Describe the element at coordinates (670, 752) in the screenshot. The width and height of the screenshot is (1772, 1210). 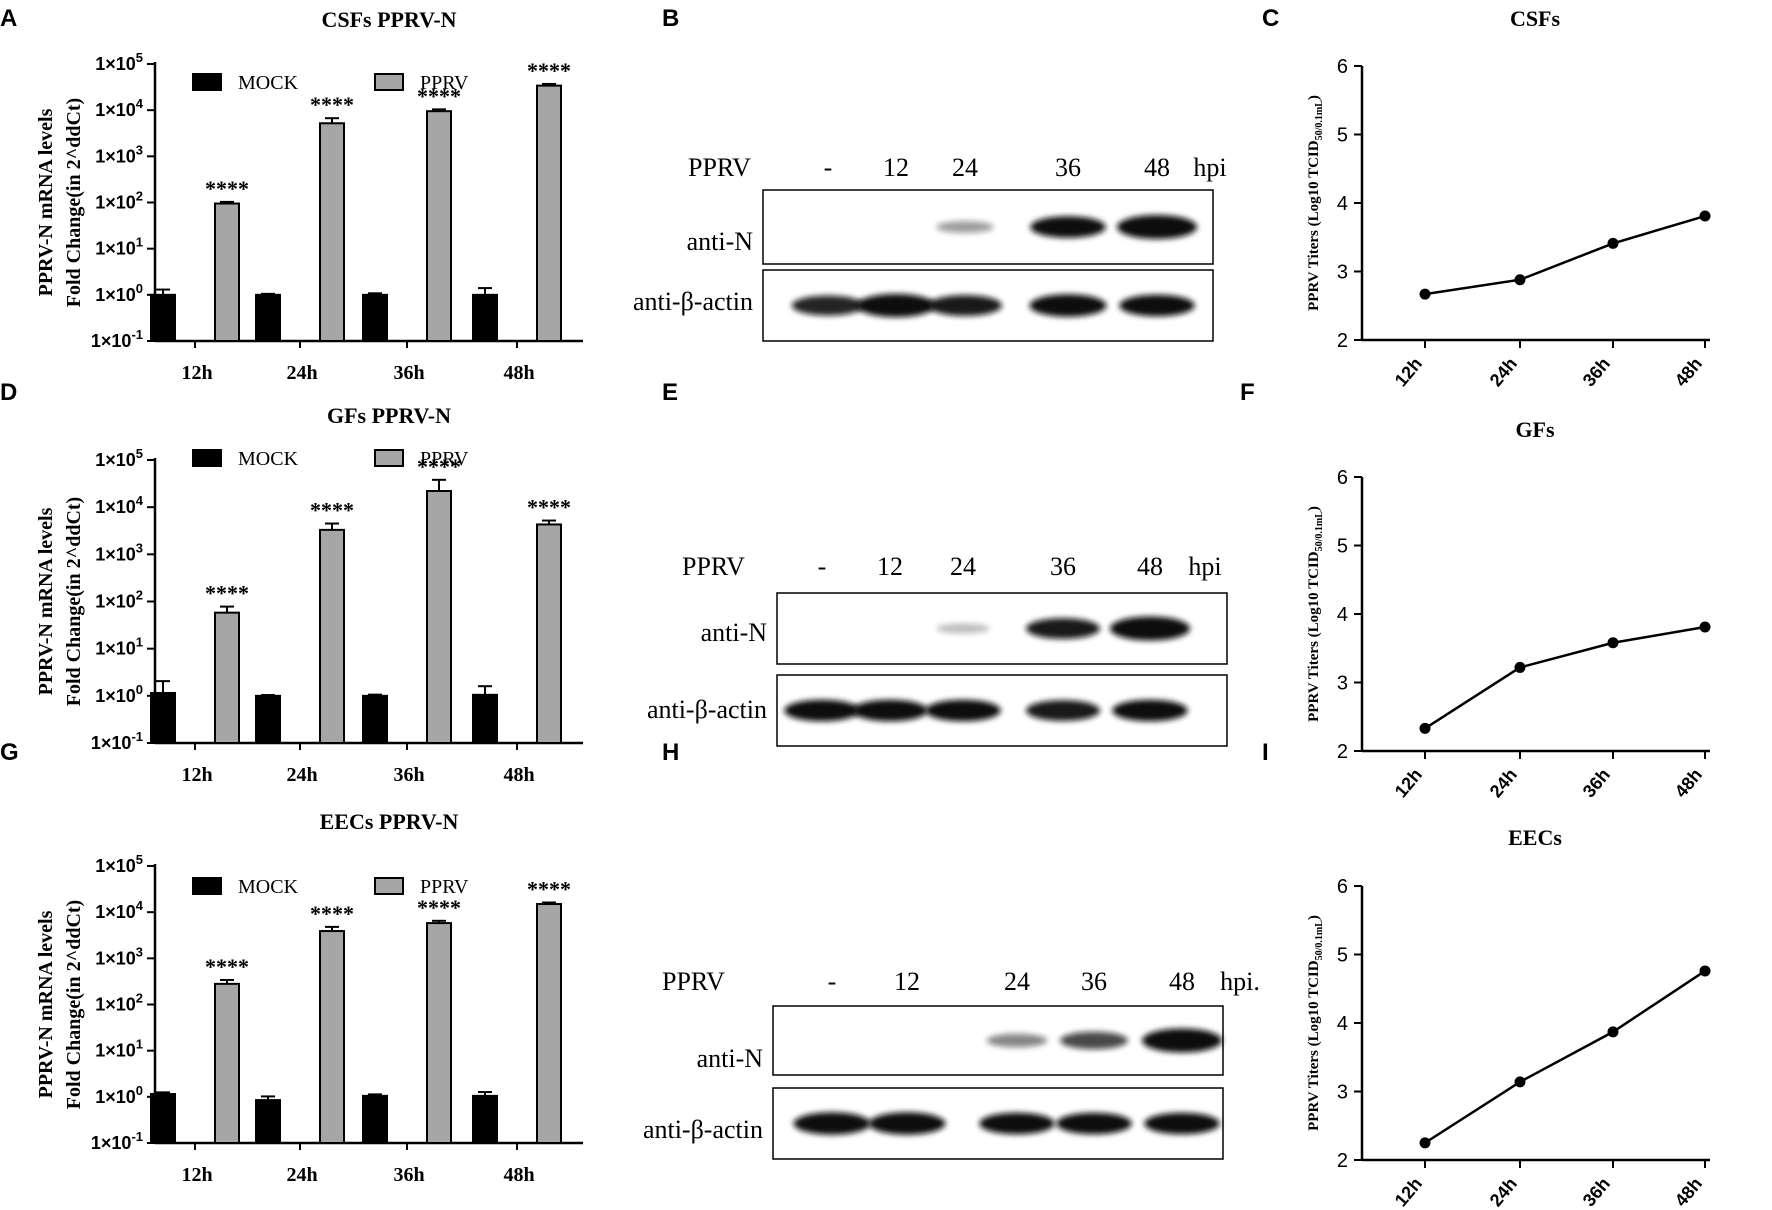
I see `panel-letter-H: H` at that location.